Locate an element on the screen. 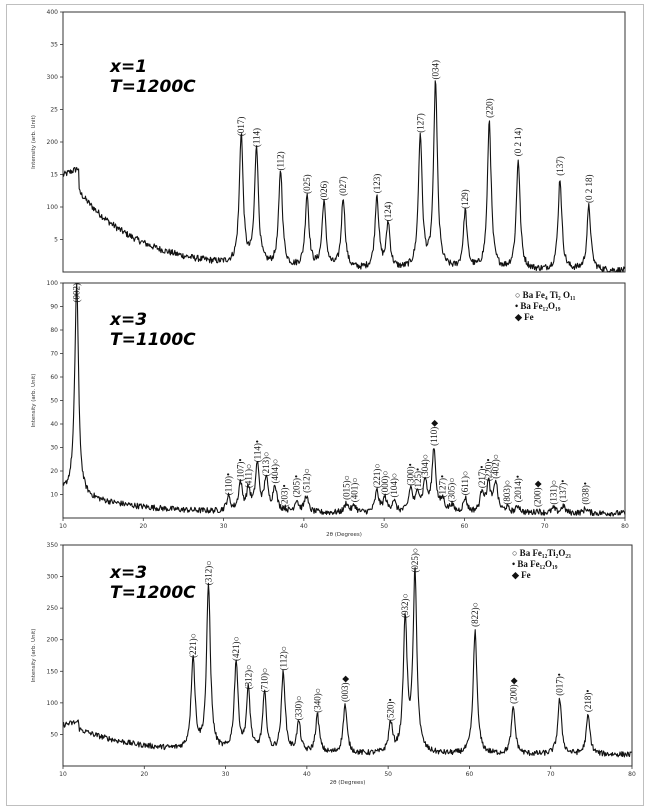  peak-label: (104)○ is located at coordinates (394, 485).